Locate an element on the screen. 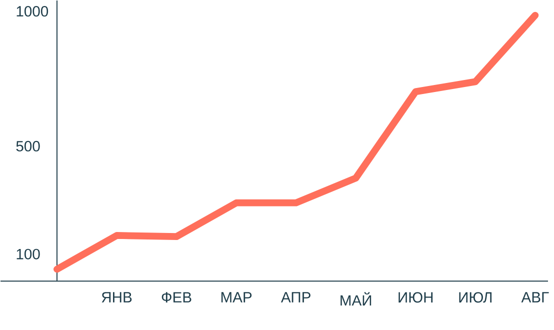 Image resolution: width=554 pixels, height=330 pixels. x-tick-label: АВГ is located at coordinates (535, 297).